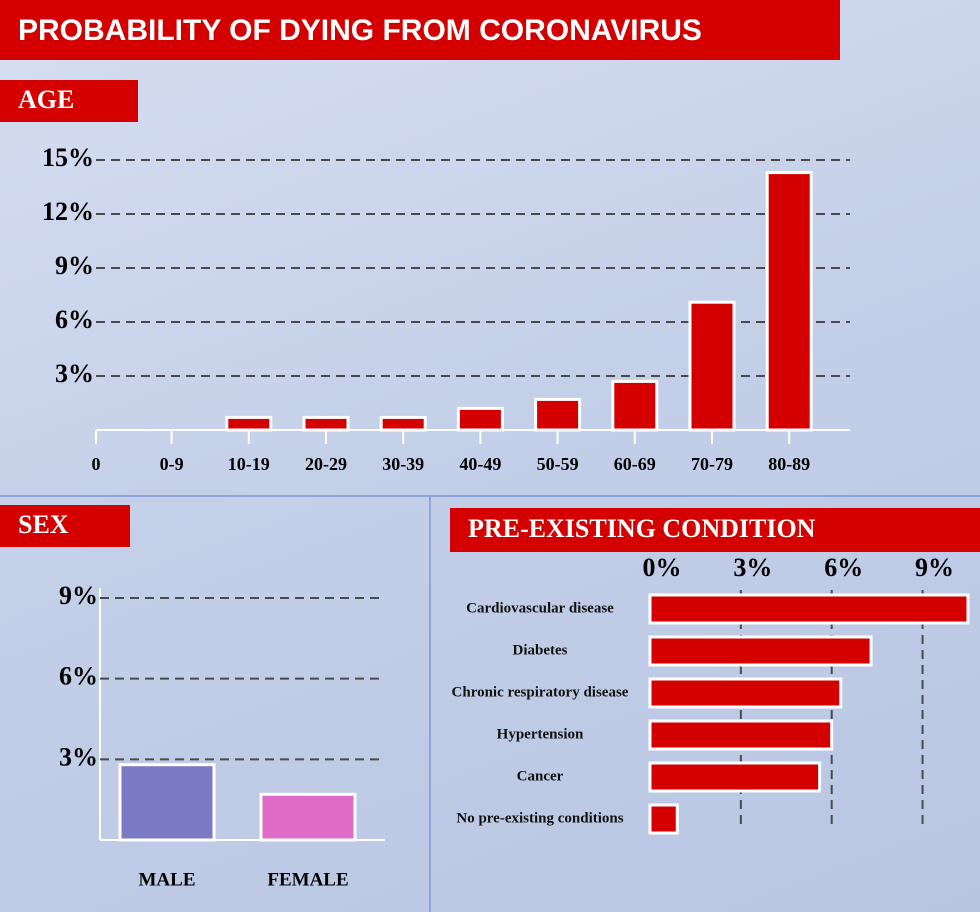  Describe the element at coordinates (68, 211) in the screenshot. I see `y-tick-label: 12%` at that location.